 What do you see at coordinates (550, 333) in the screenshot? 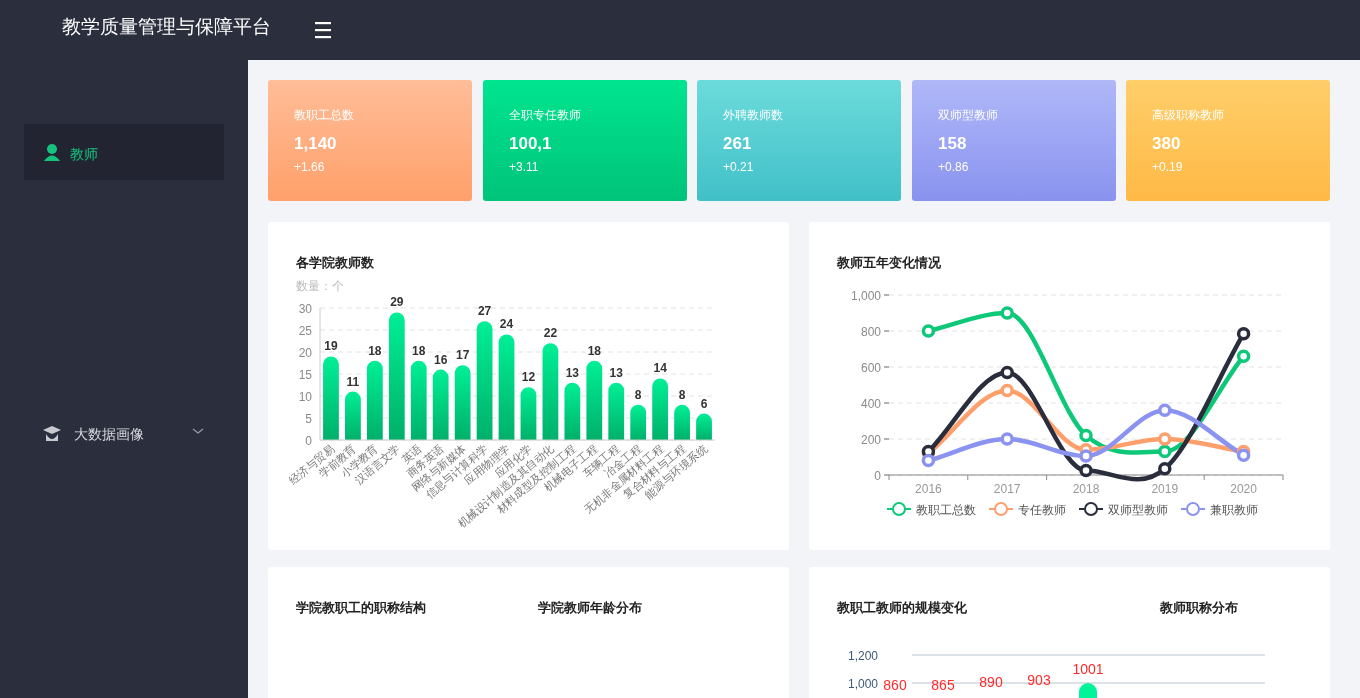
I see `data-label: 22` at bounding box center [550, 333].